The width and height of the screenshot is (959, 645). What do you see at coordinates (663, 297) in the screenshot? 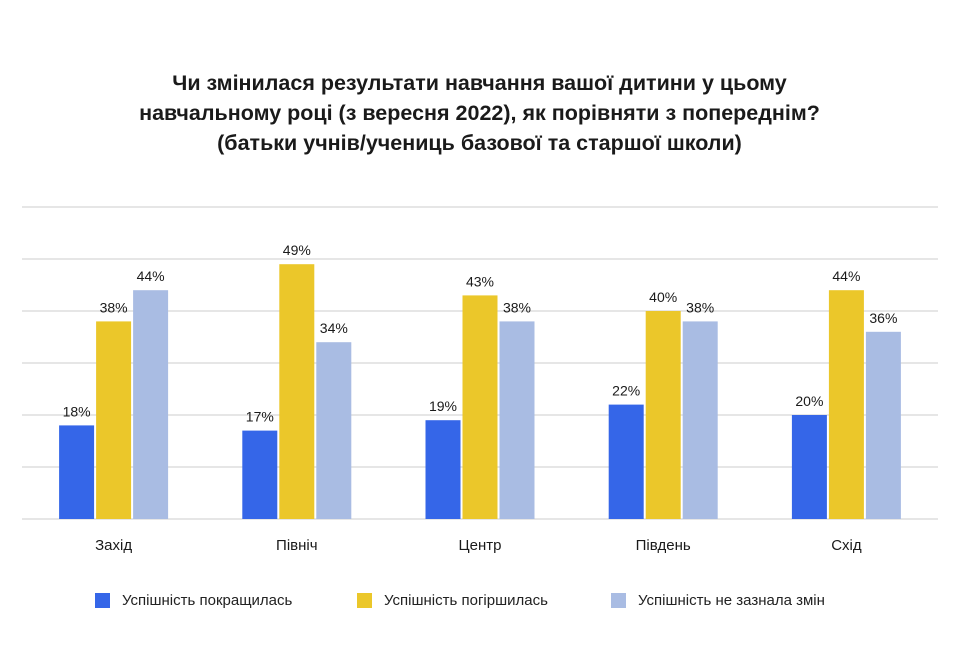
I see `value-label-worsened-3: 40%` at bounding box center [663, 297].